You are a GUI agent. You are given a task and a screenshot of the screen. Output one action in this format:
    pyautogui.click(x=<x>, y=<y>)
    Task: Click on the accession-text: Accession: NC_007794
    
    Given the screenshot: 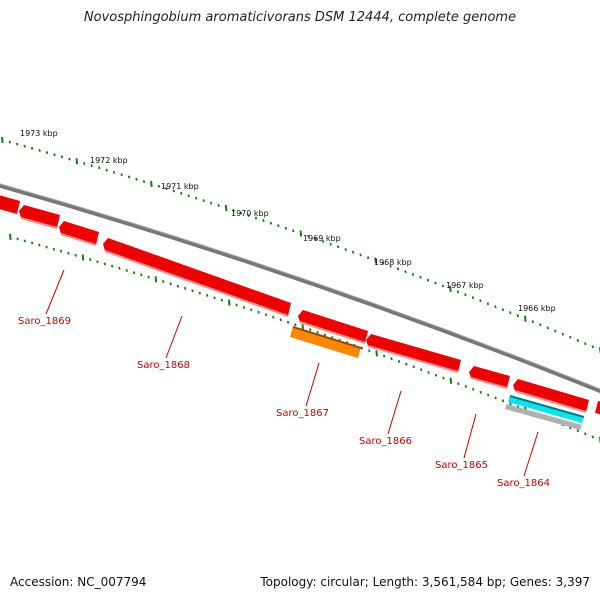 What is the action you would take?
    pyautogui.click(x=78, y=582)
    